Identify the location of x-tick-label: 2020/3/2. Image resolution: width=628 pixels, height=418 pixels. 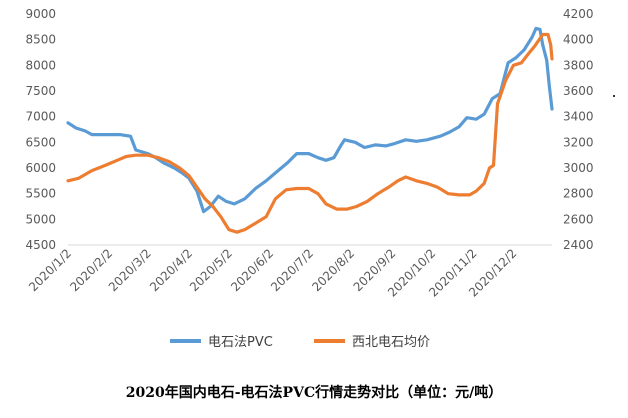
(130, 270).